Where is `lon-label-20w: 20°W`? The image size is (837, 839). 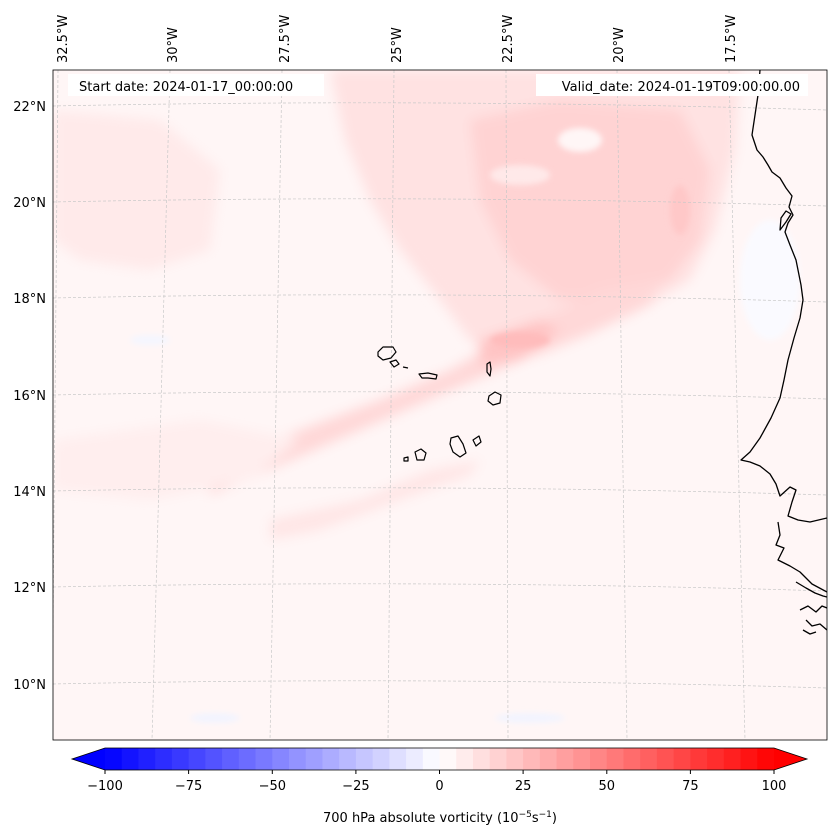 lon-label-20w: 20°W is located at coordinates (619, 45).